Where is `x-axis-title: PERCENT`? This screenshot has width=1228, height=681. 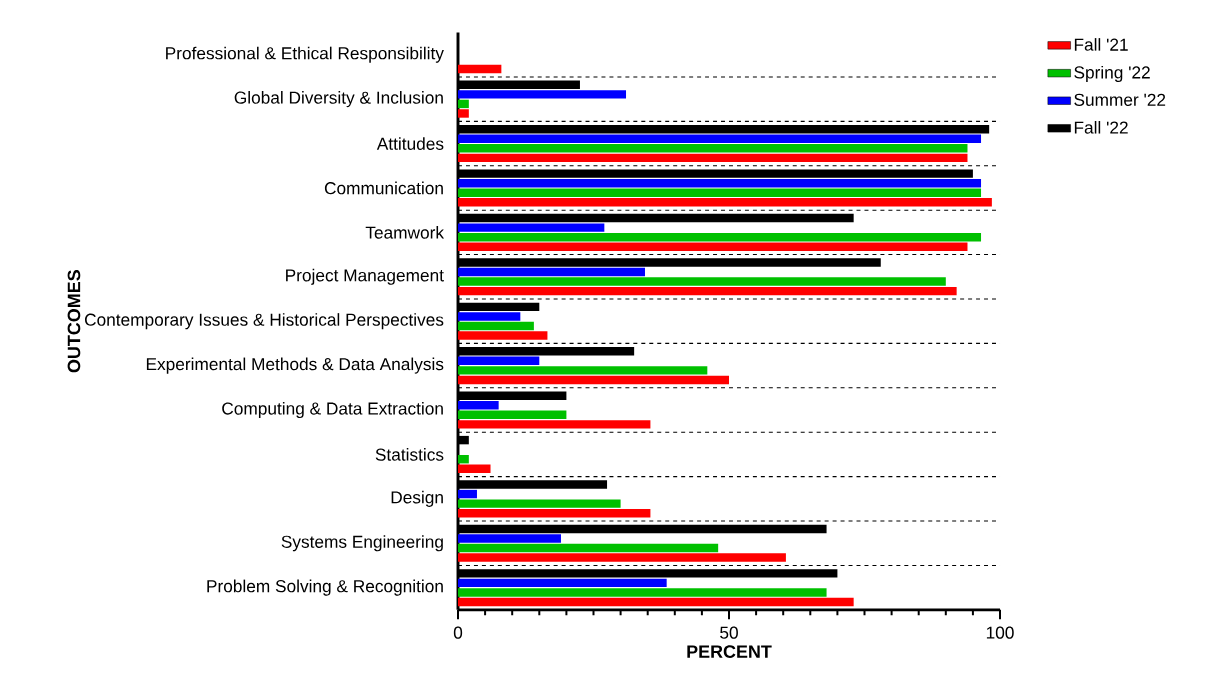 x-axis-title: PERCENT is located at coordinates (729, 651).